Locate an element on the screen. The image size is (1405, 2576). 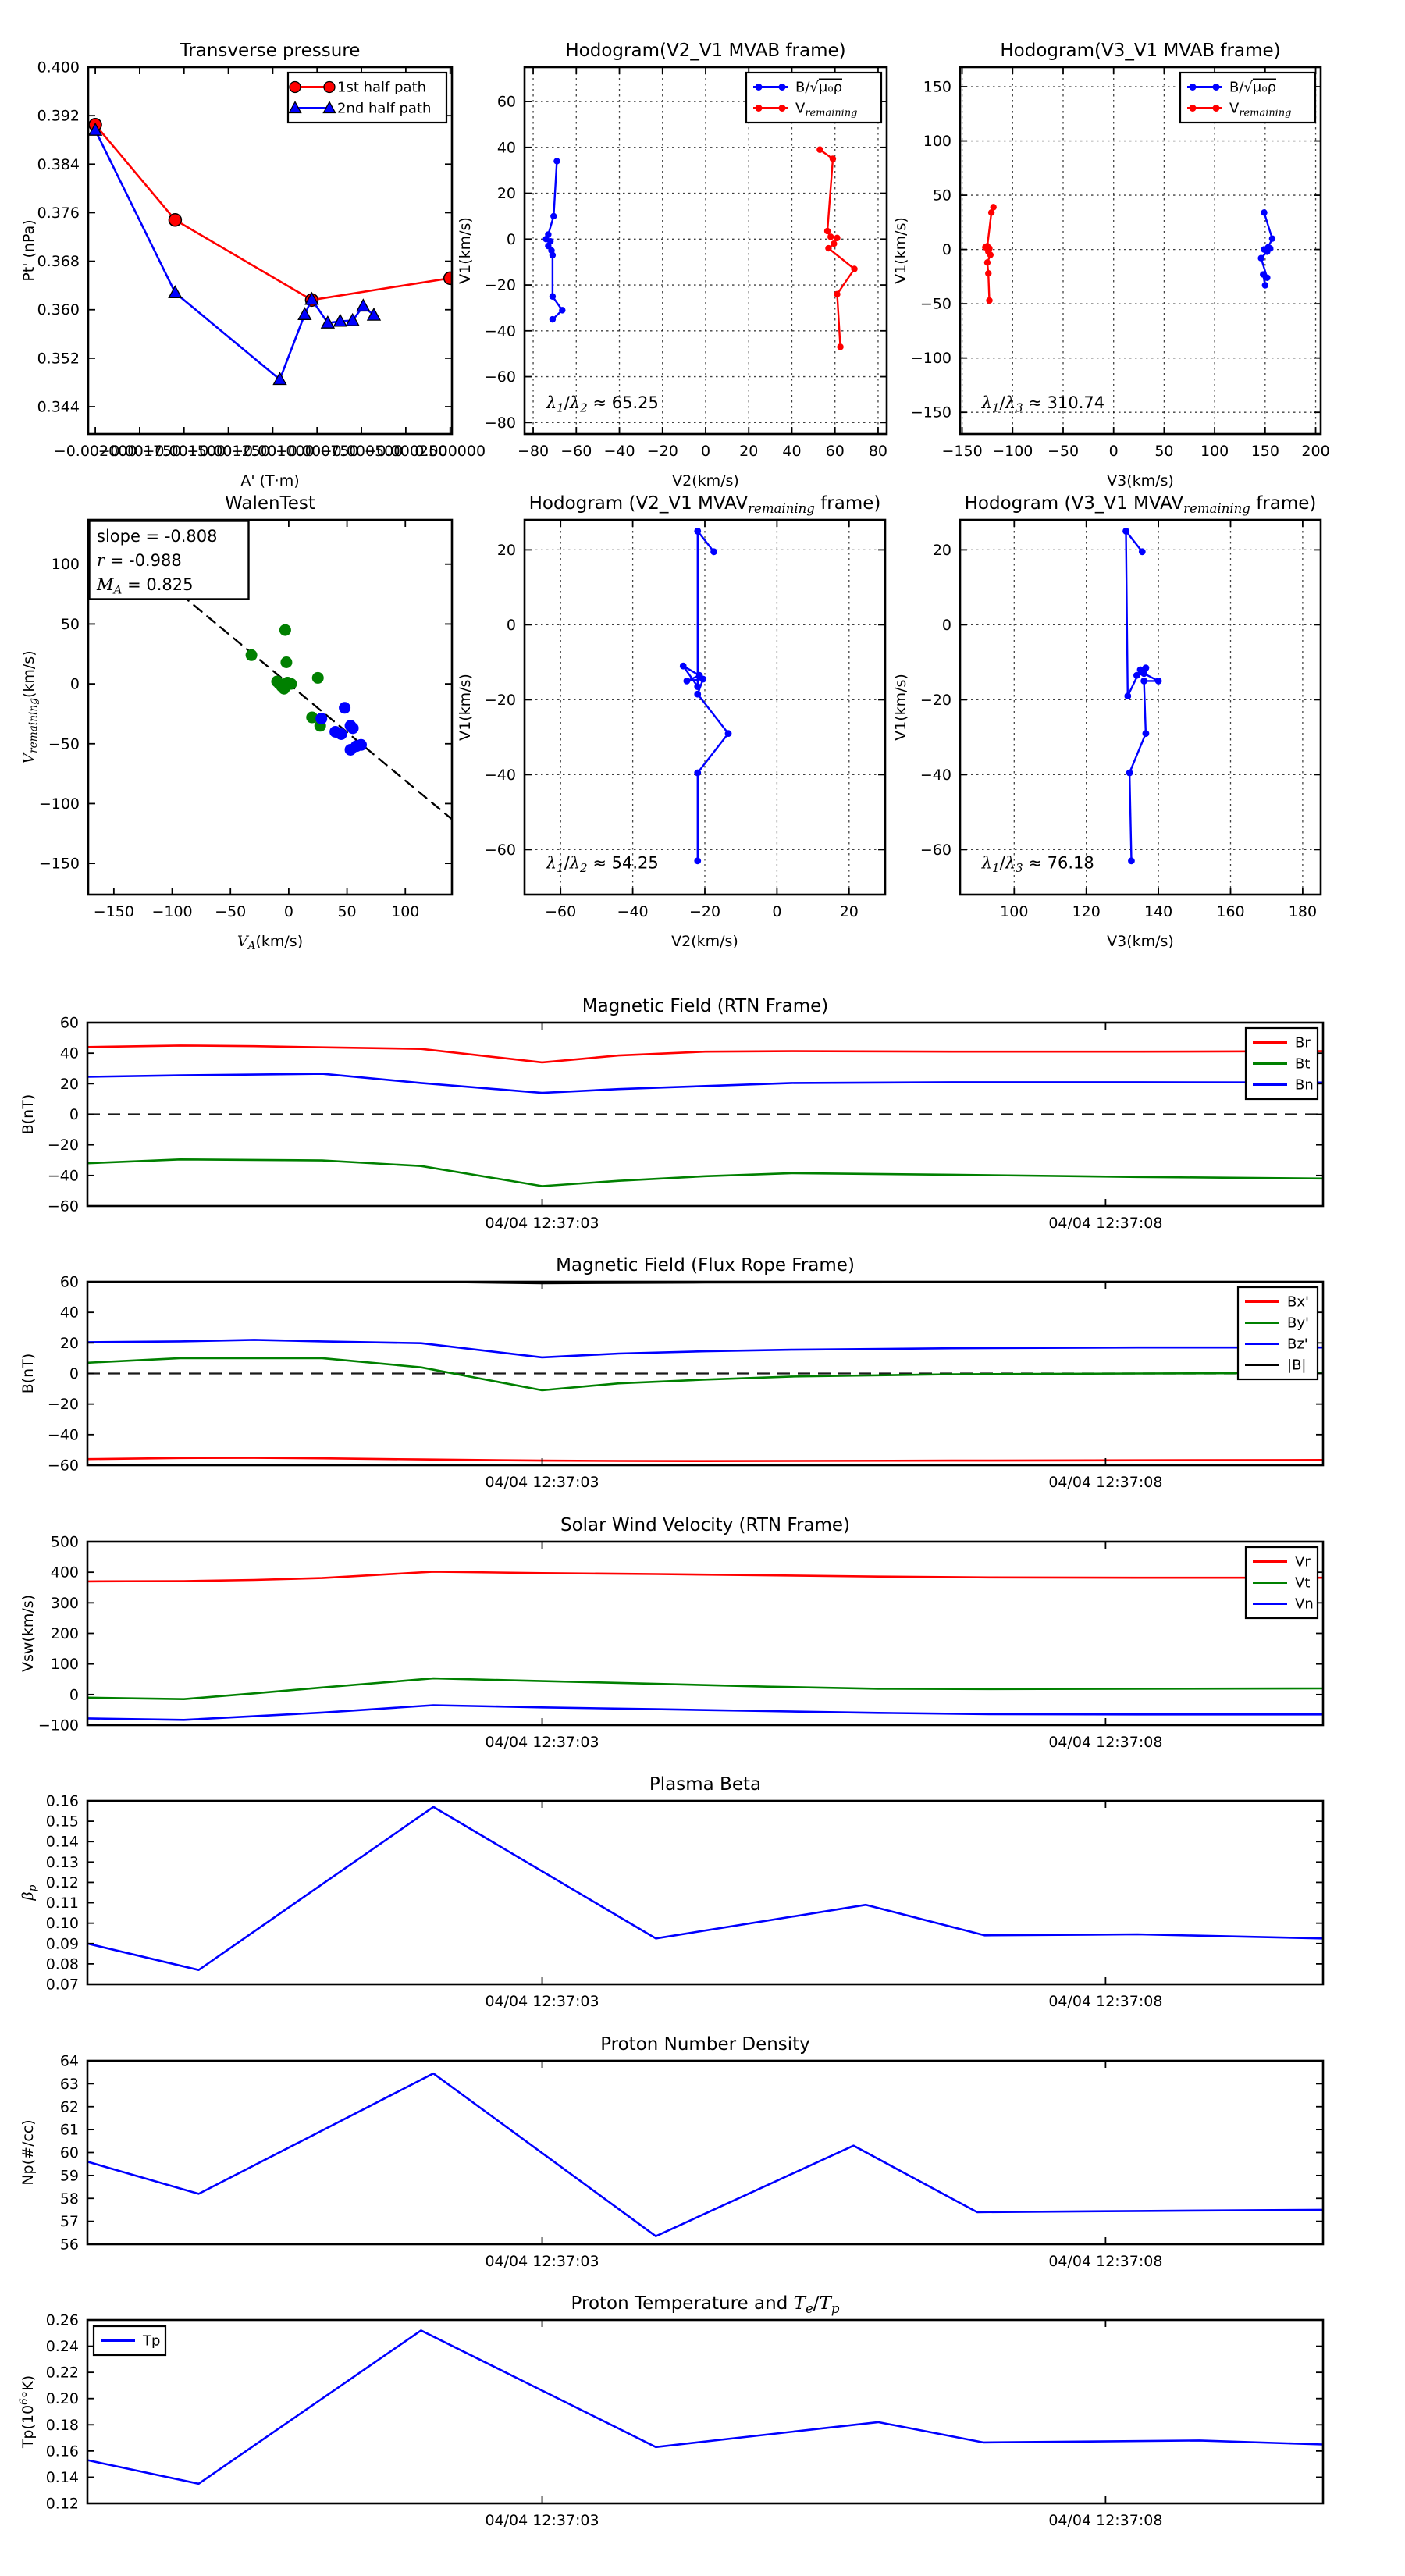
x-tick-label: 100 is located at coordinates (1215, 451).